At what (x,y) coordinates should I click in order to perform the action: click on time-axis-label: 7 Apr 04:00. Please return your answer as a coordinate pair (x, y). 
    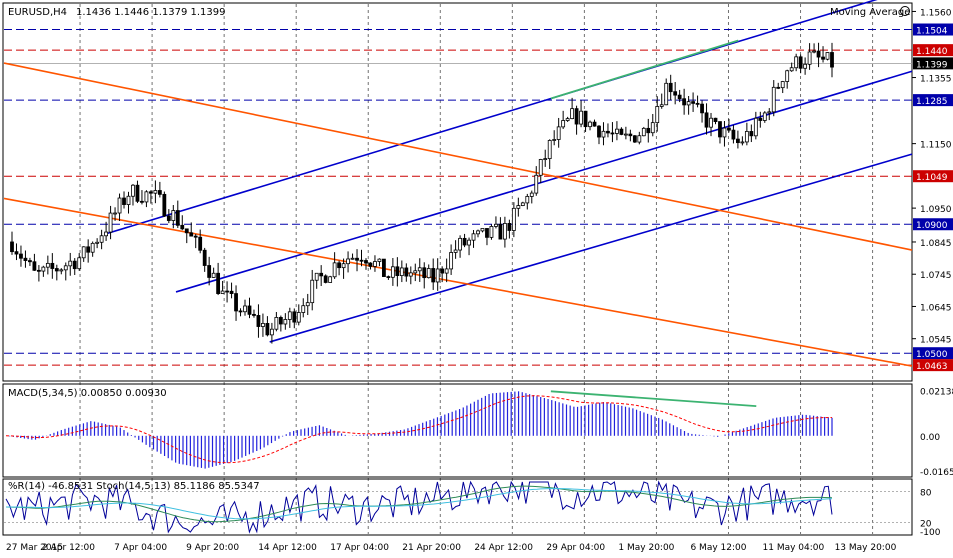
    Looking at the image, I should click on (140, 548).